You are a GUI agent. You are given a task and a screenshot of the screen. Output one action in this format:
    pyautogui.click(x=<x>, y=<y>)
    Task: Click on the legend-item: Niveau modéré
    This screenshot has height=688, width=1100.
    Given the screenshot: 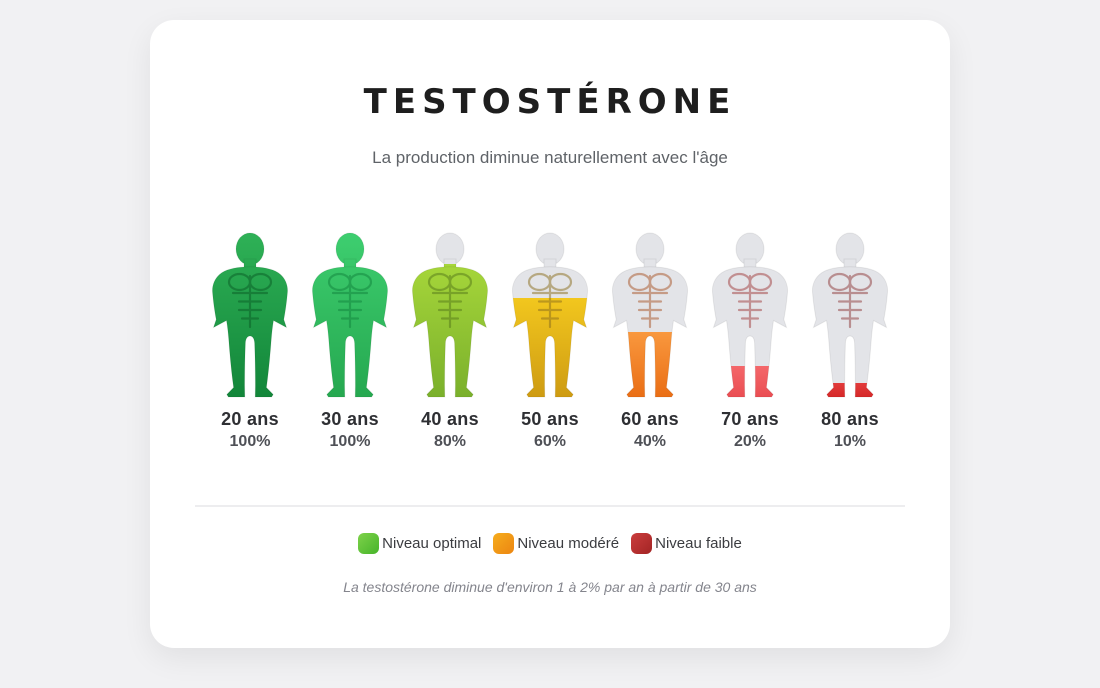 What is the action you would take?
    pyautogui.click(x=556, y=543)
    